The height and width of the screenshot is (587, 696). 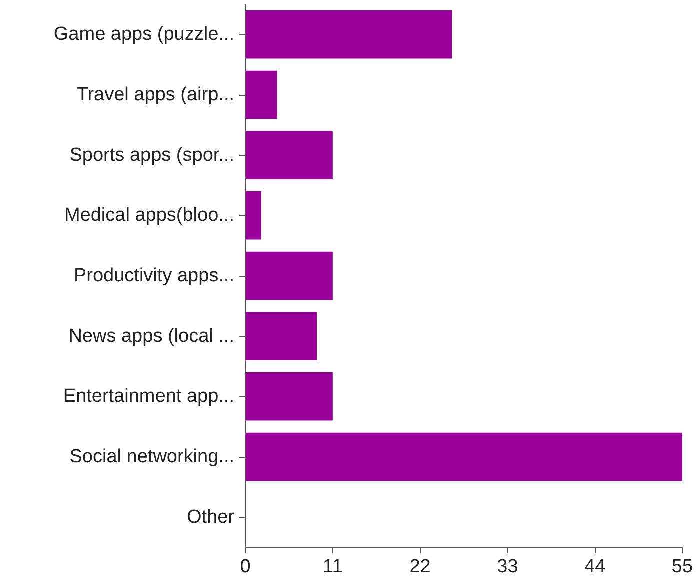 I want to click on x-tick-label: 44, so click(x=595, y=567).